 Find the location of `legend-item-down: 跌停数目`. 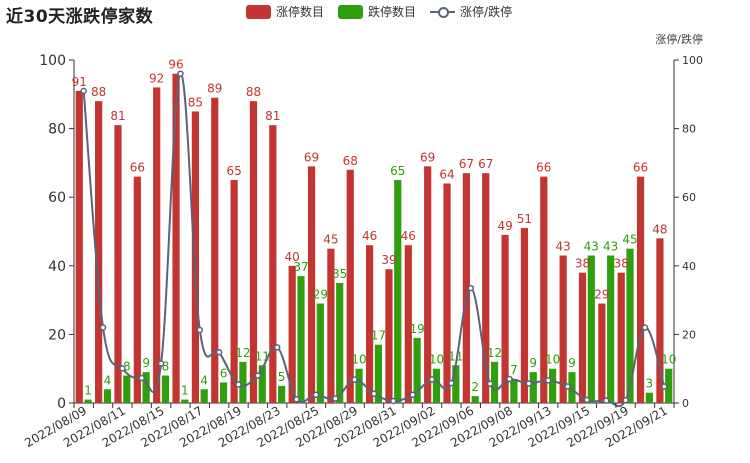

legend-item-down: 跌停数目 is located at coordinates (377, 11).